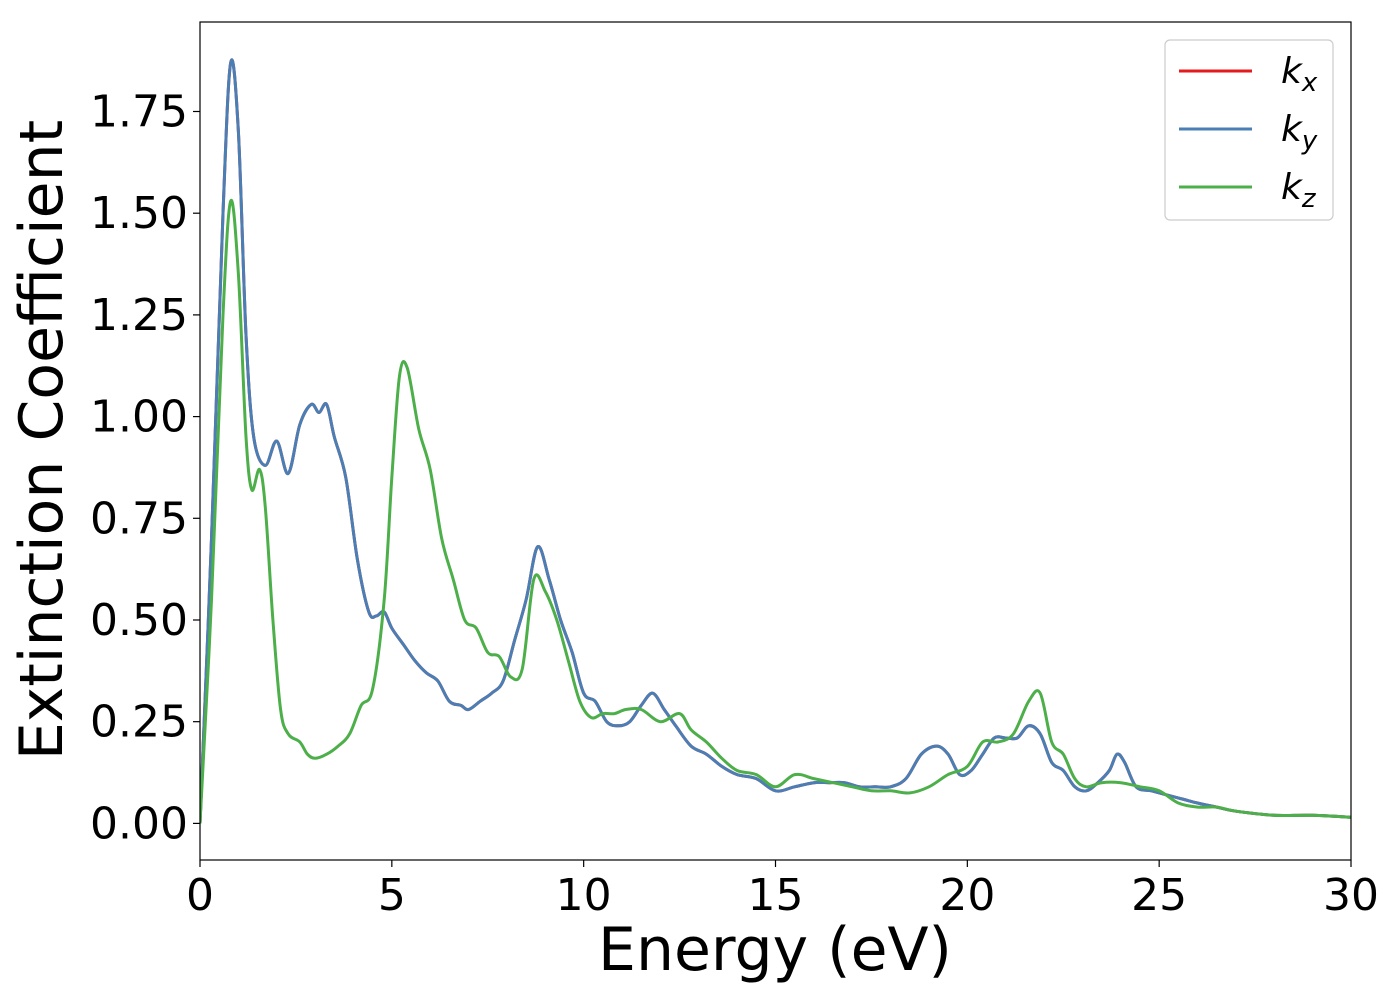 This screenshot has height=1000, width=1400. What do you see at coordinates (1159, 895) in the screenshot?
I see `x-tick-label: 25` at bounding box center [1159, 895].